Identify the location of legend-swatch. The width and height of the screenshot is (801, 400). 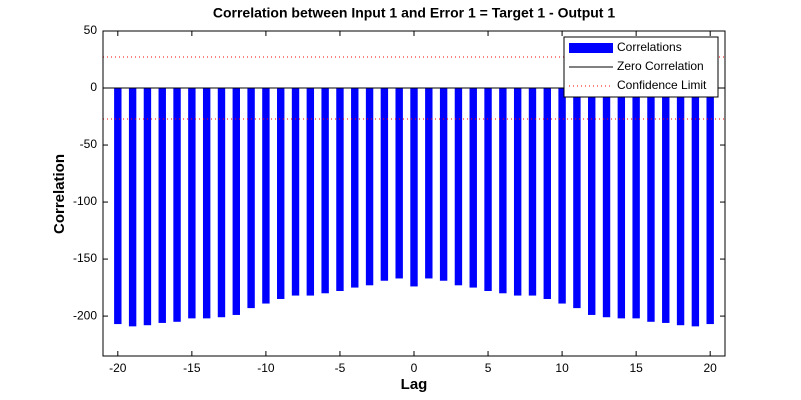
(591, 48).